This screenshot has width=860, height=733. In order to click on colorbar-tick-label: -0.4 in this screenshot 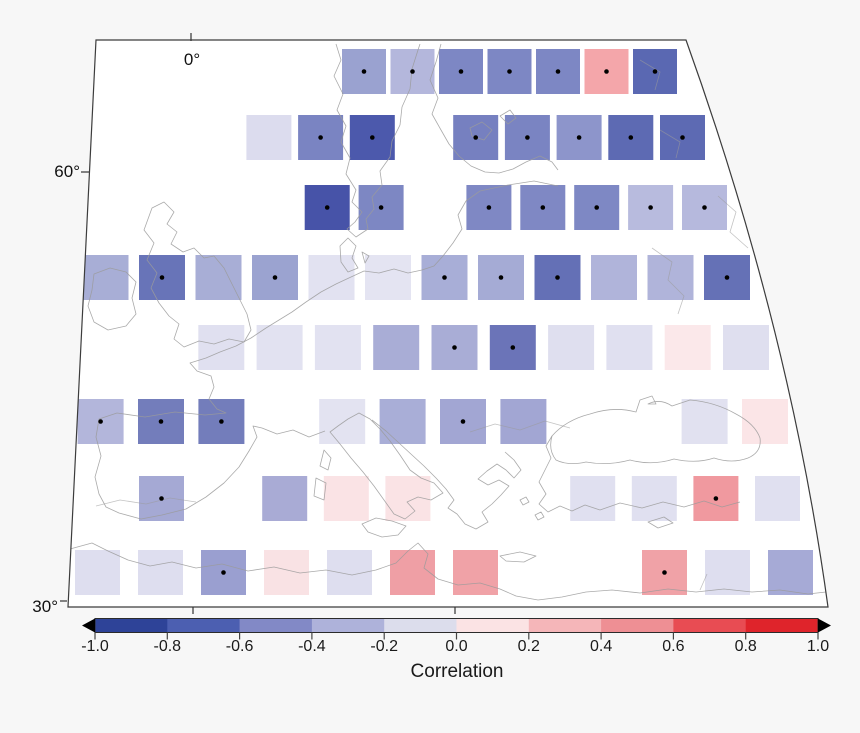, I will do `click(312, 646)`.